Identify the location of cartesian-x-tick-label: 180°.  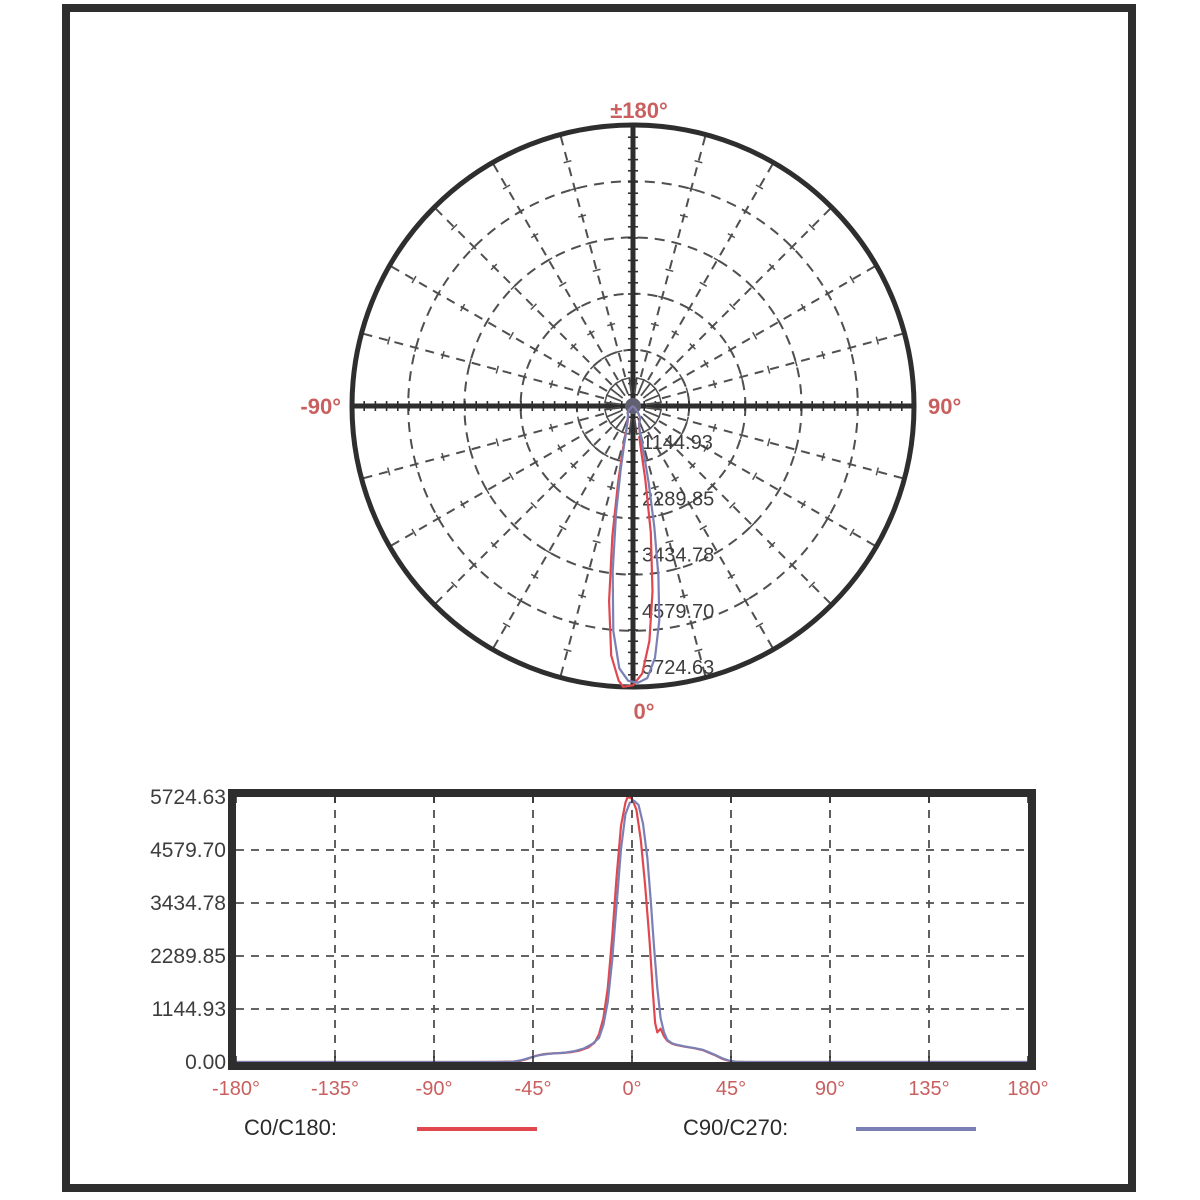
(1027, 1089).